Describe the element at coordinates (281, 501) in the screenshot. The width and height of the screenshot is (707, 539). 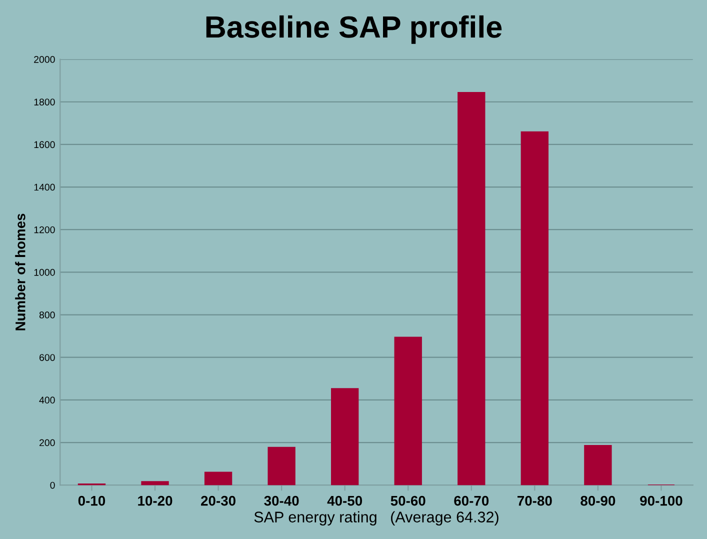
I see `x-tick-label: 30-40` at that location.